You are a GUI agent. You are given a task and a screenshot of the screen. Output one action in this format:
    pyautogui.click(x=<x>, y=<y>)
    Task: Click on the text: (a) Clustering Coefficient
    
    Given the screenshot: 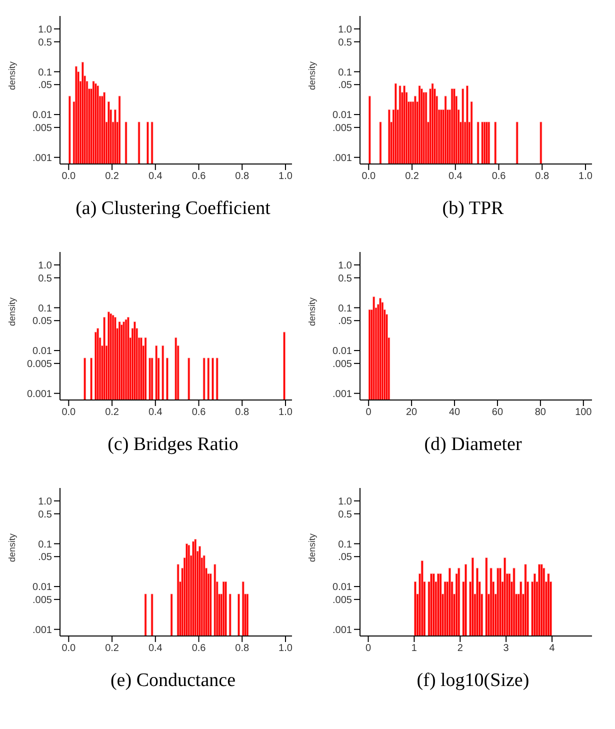 What is the action you would take?
    pyautogui.click(x=173, y=209)
    